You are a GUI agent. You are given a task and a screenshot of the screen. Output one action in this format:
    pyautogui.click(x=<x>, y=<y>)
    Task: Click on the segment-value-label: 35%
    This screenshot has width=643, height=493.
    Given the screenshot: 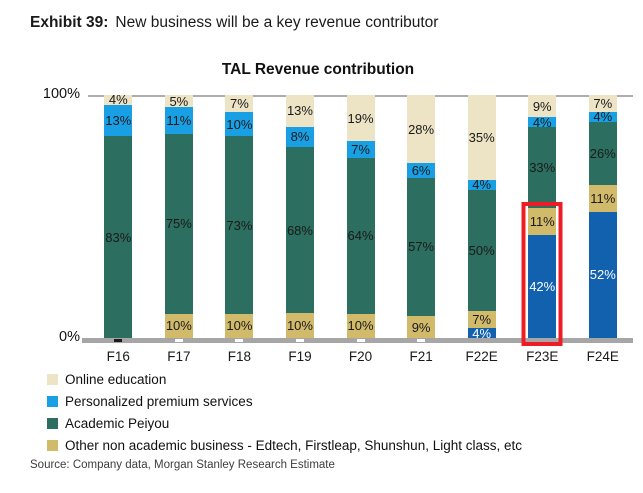 What is the action you would take?
    pyautogui.click(x=481, y=138)
    